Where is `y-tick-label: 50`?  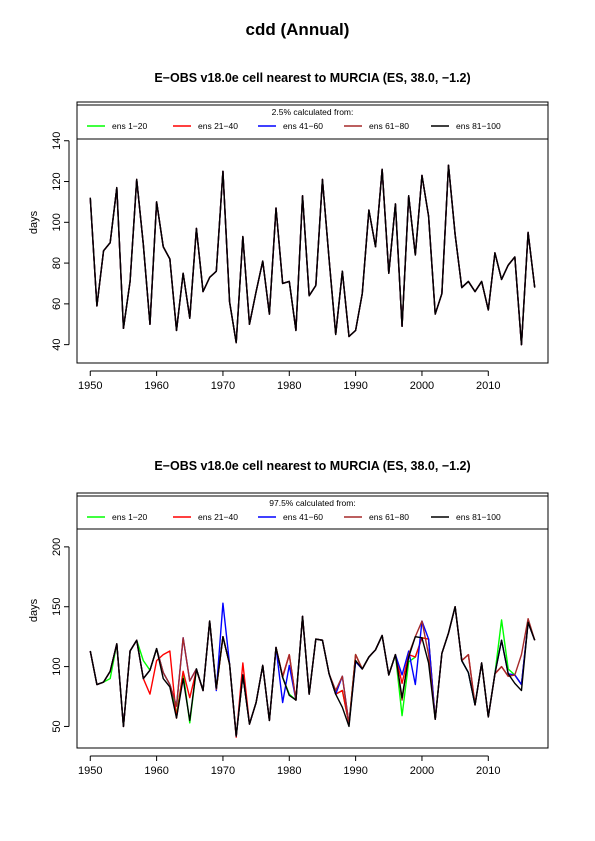
y-tick-label: 50 is located at coordinates (57, 726).